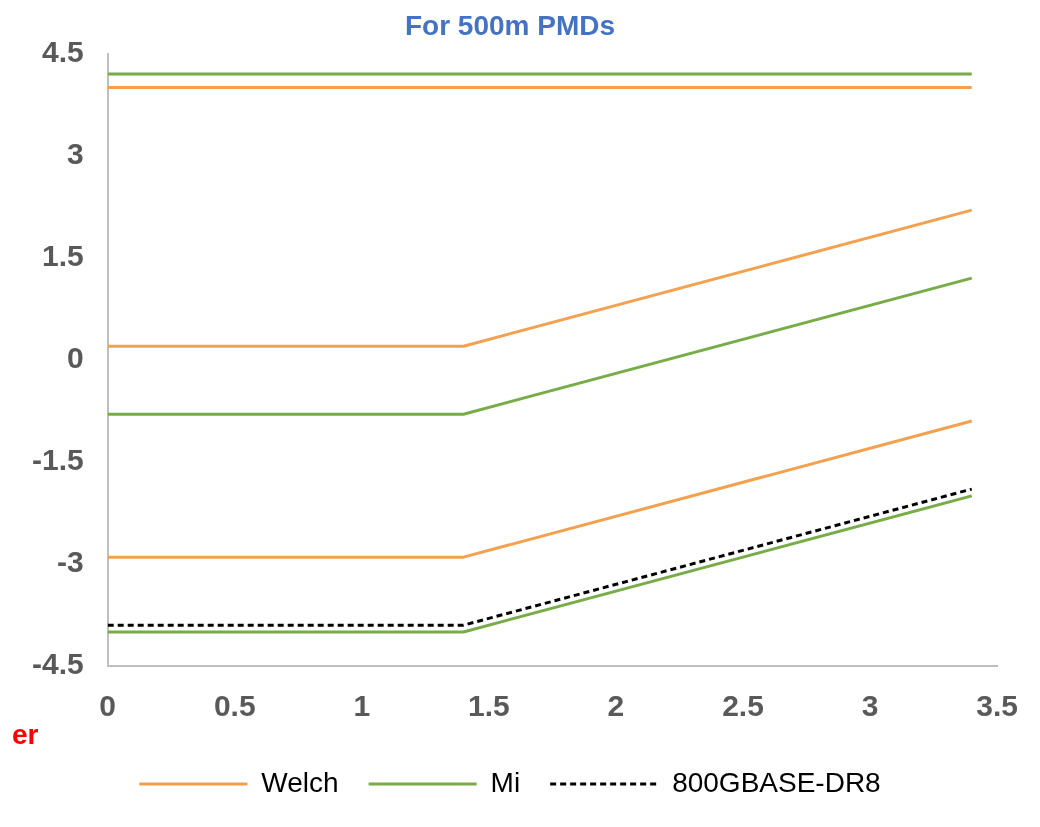 The width and height of the screenshot is (1040, 827). What do you see at coordinates (300, 782) in the screenshot?
I see `legend-label: Welch` at bounding box center [300, 782].